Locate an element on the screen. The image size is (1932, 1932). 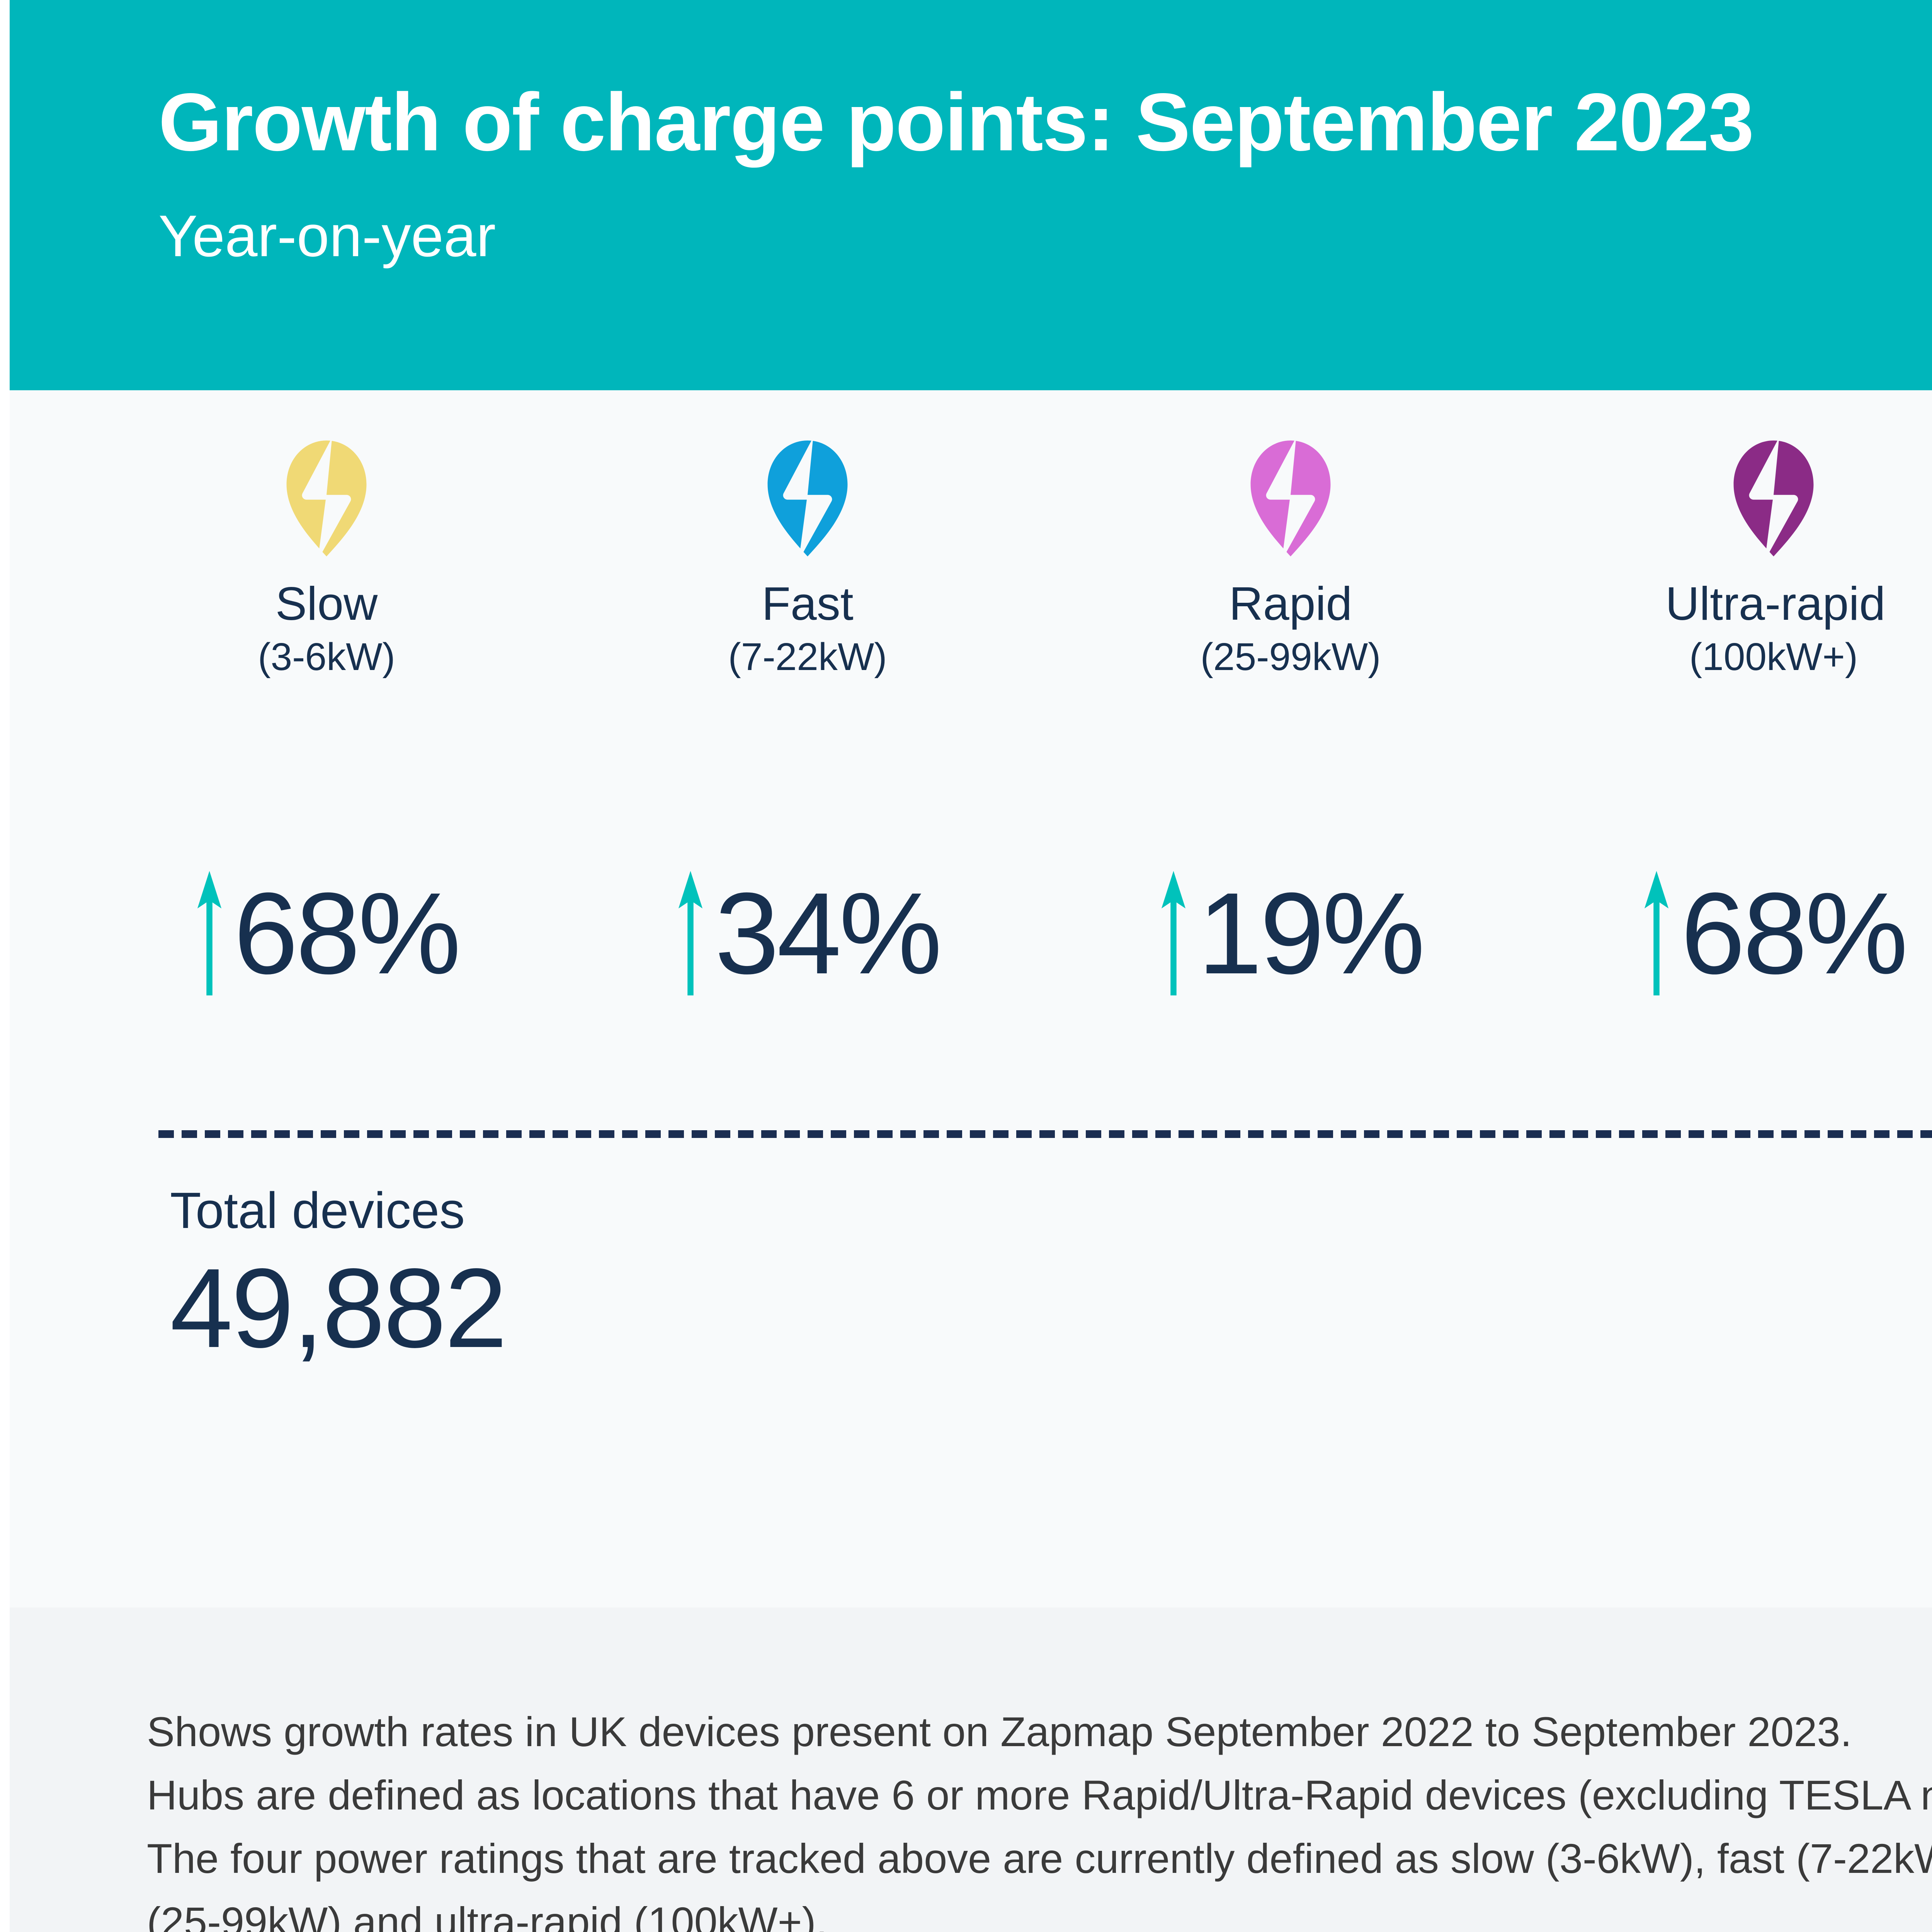
page-title: Growth of charge points: September 2023 is located at coordinates (956, 122).